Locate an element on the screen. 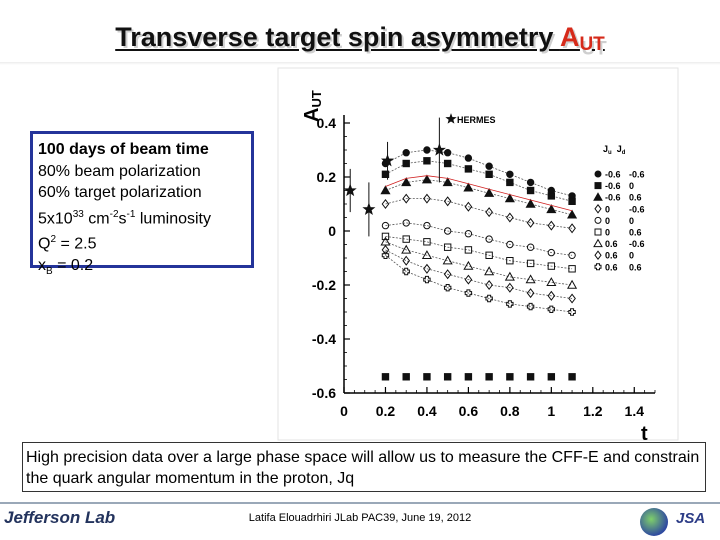 This screenshot has width=720, height=540. target-polarization-line: 60% target polarization is located at coordinates (120, 192).